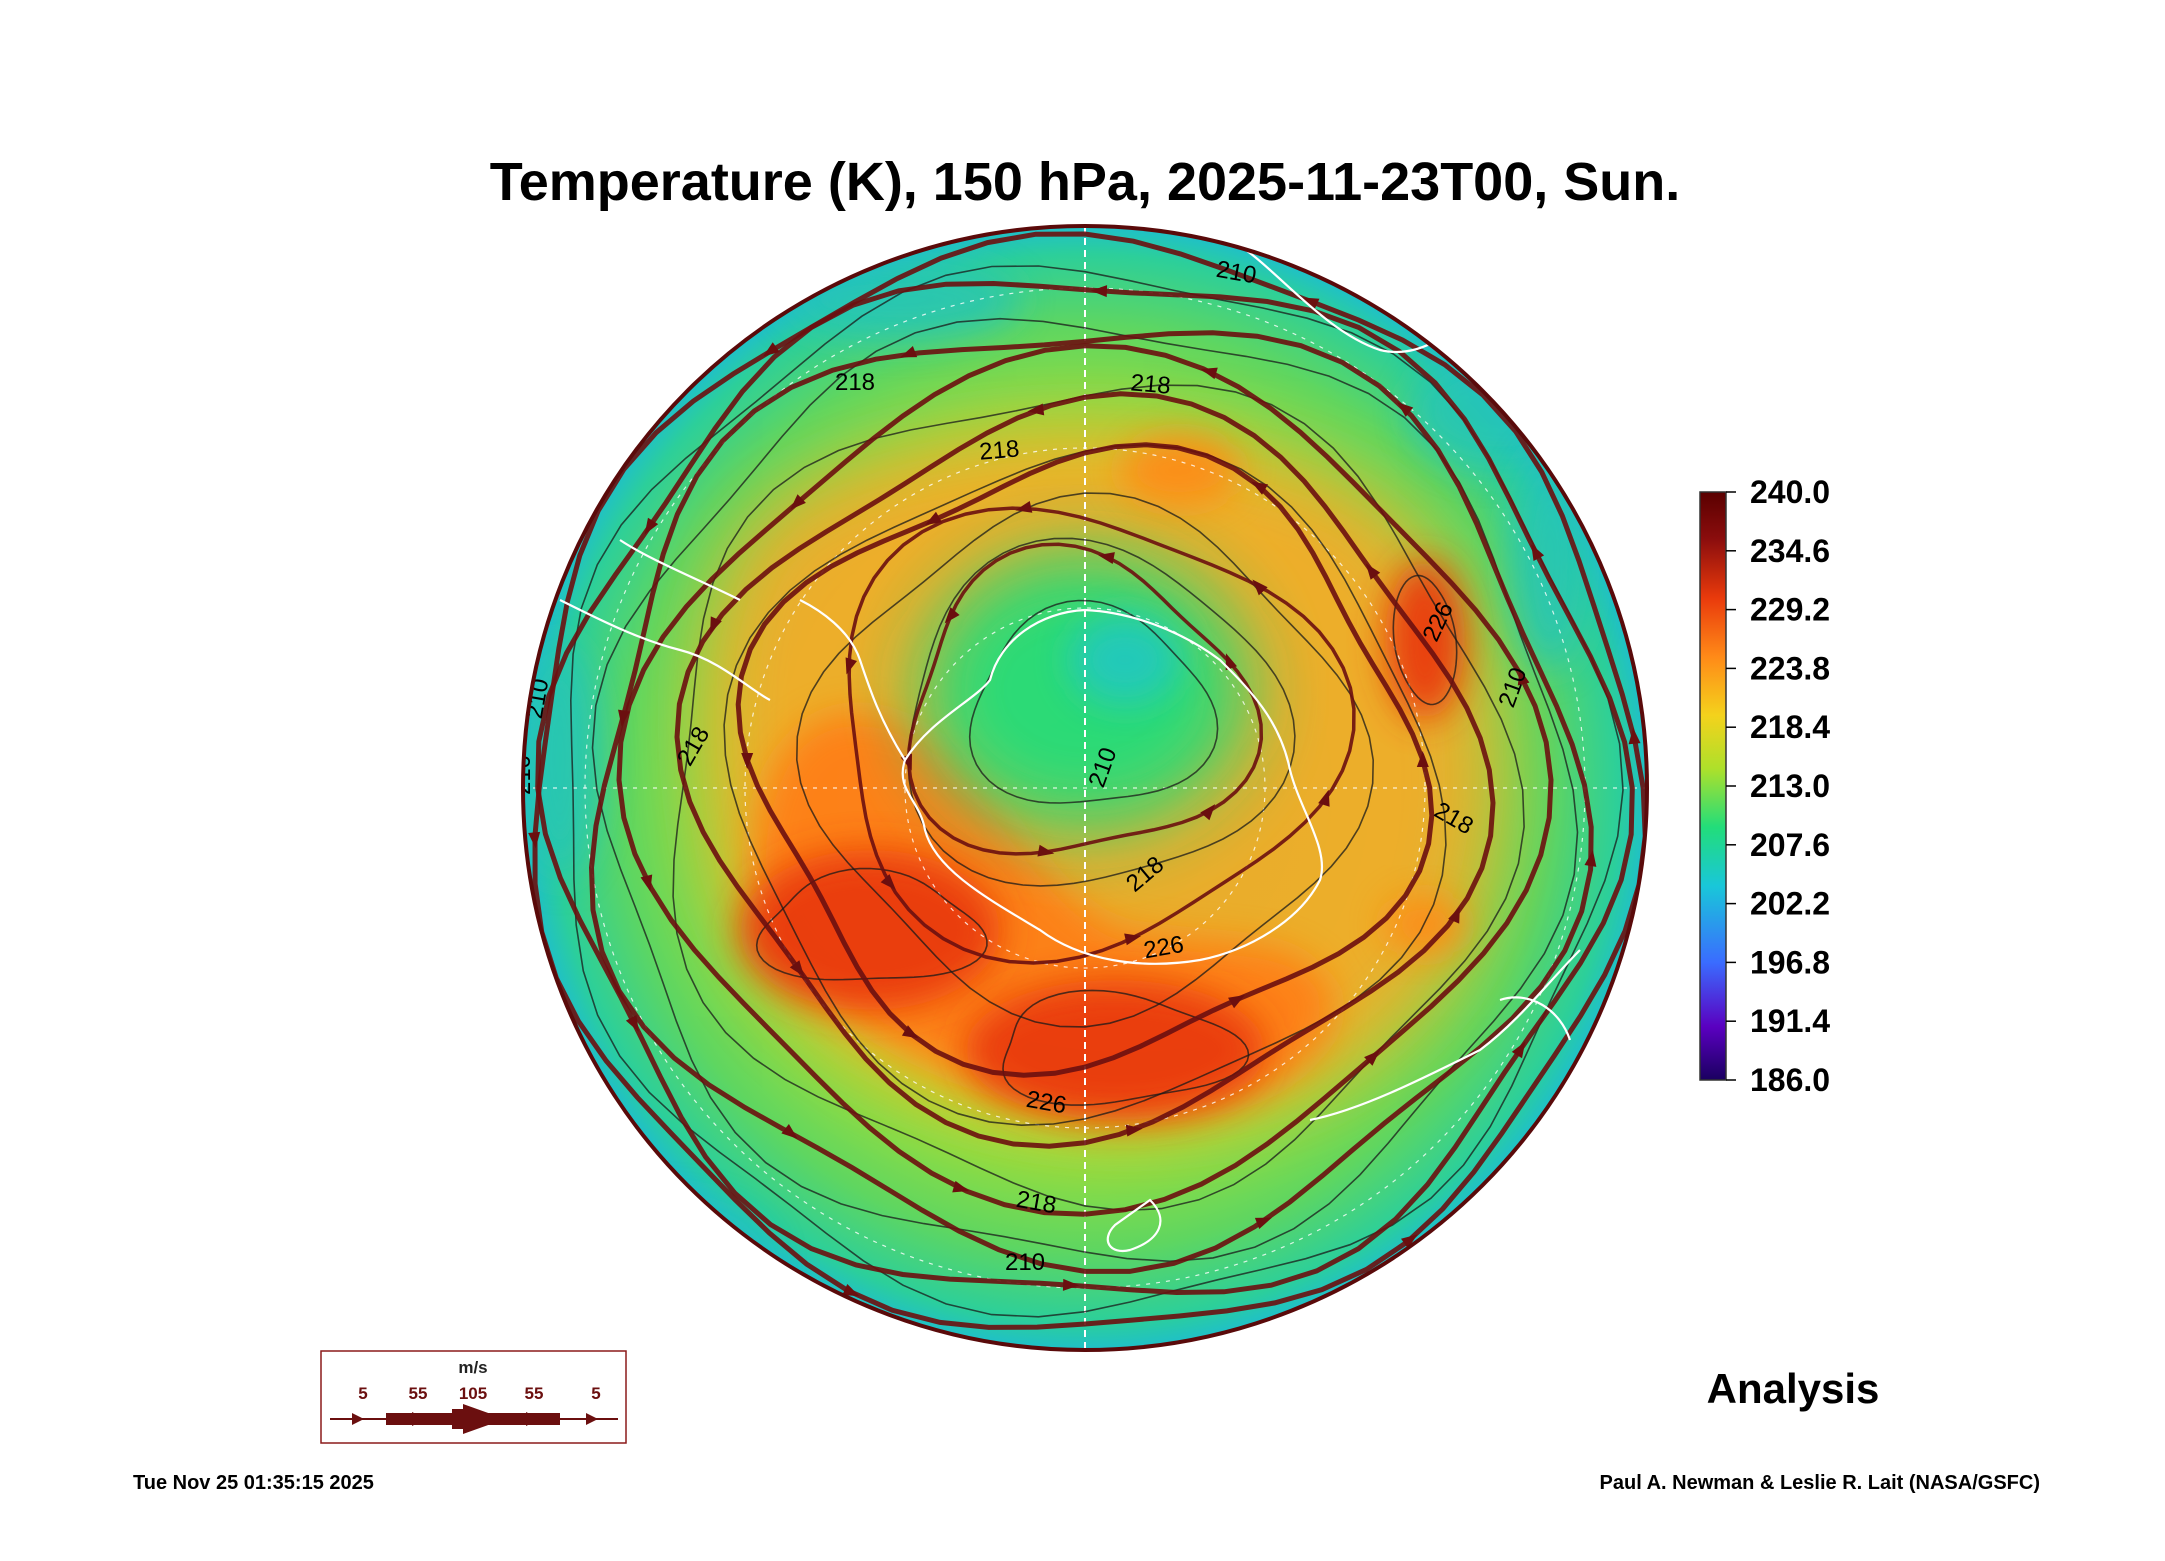  I want to click on wind-legend-labels: 5 55 105 55 5, so click(479, 1393).